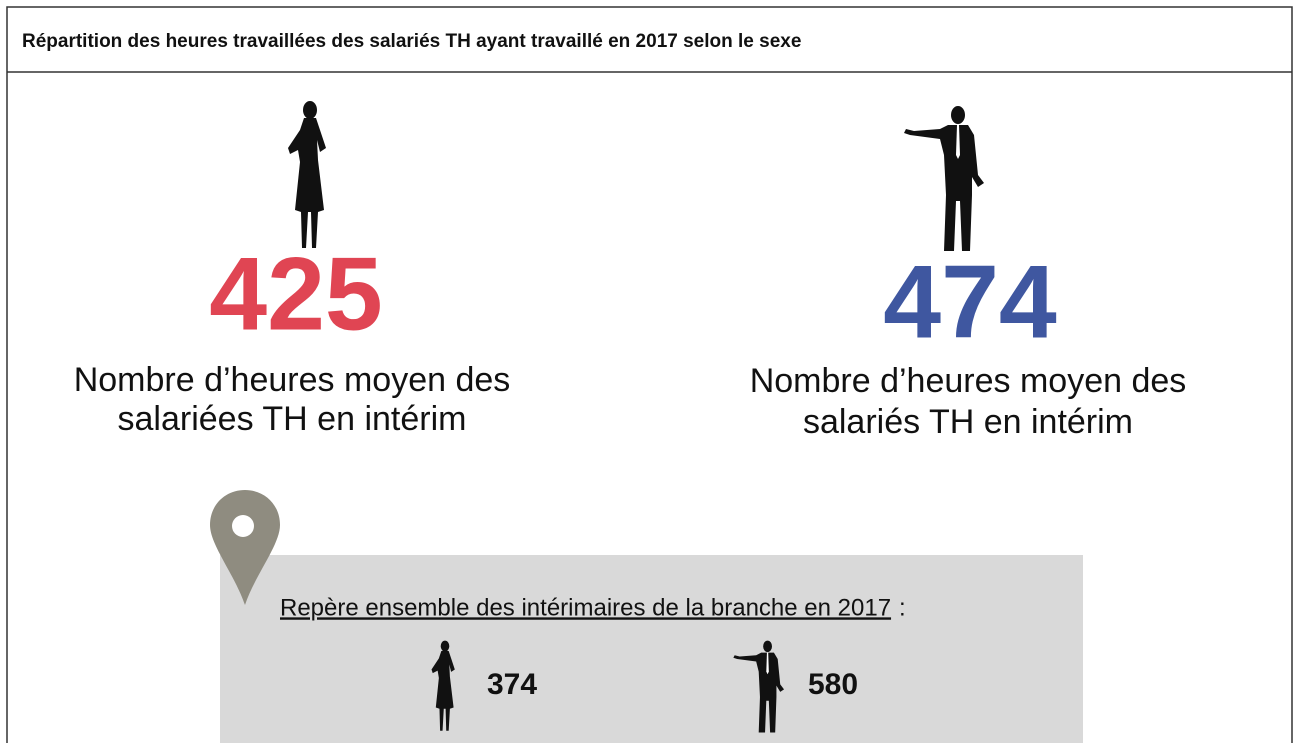  What do you see at coordinates (307, 174) in the screenshot?
I see `woman-icon` at bounding box center [307, 174].